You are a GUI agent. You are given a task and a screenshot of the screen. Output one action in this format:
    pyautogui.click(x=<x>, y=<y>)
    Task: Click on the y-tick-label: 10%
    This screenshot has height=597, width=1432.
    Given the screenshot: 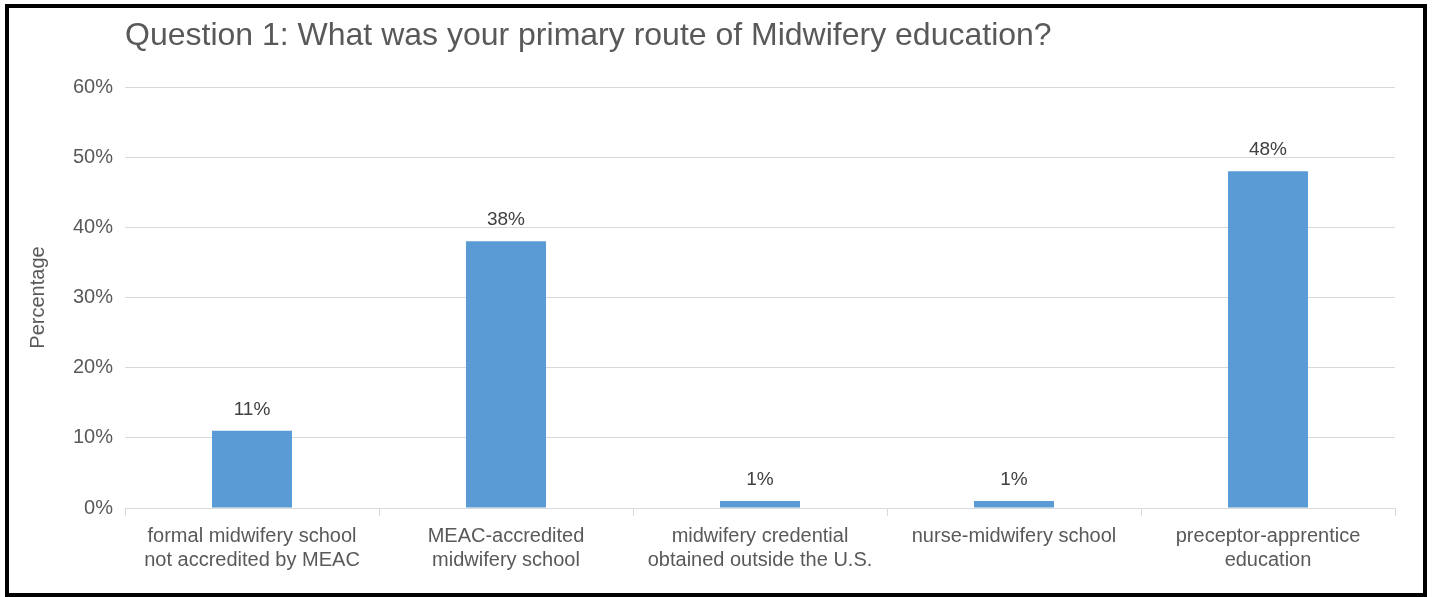 What is the action you would take?
    pyautogui.click(x=93, y=436)
    